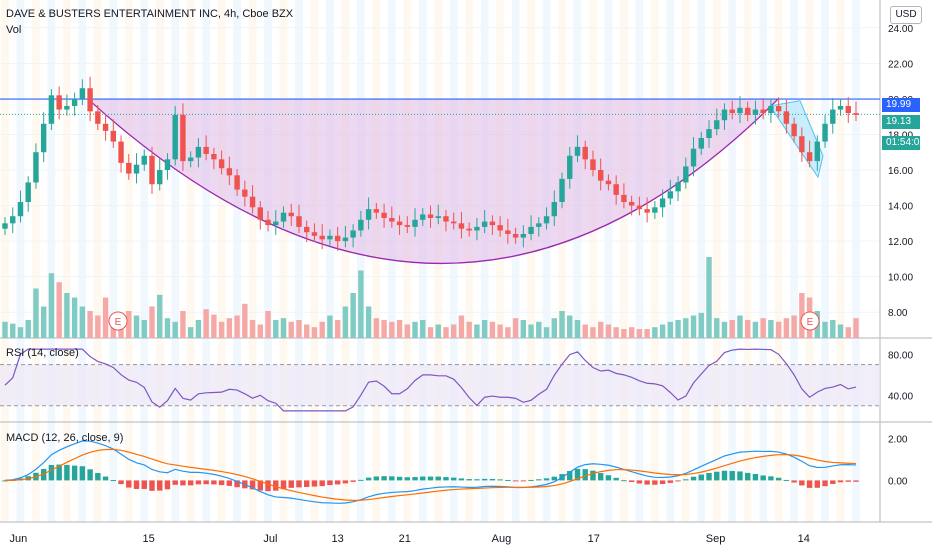 This screenshot has height=550, width=932. Describe the element at coordinates (900, 64) in the screenshot. I see `price-axis-label: 22.00` at that location.